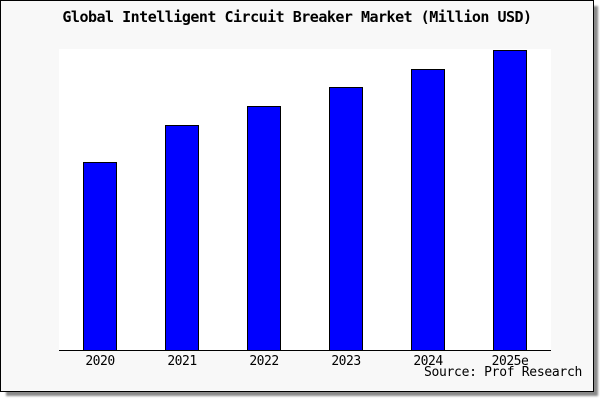 The height and width of the screenshot is (400, 600). Describe the element at coordinates (100, 256) in the screenshot. I see `bar-2020` at that location.